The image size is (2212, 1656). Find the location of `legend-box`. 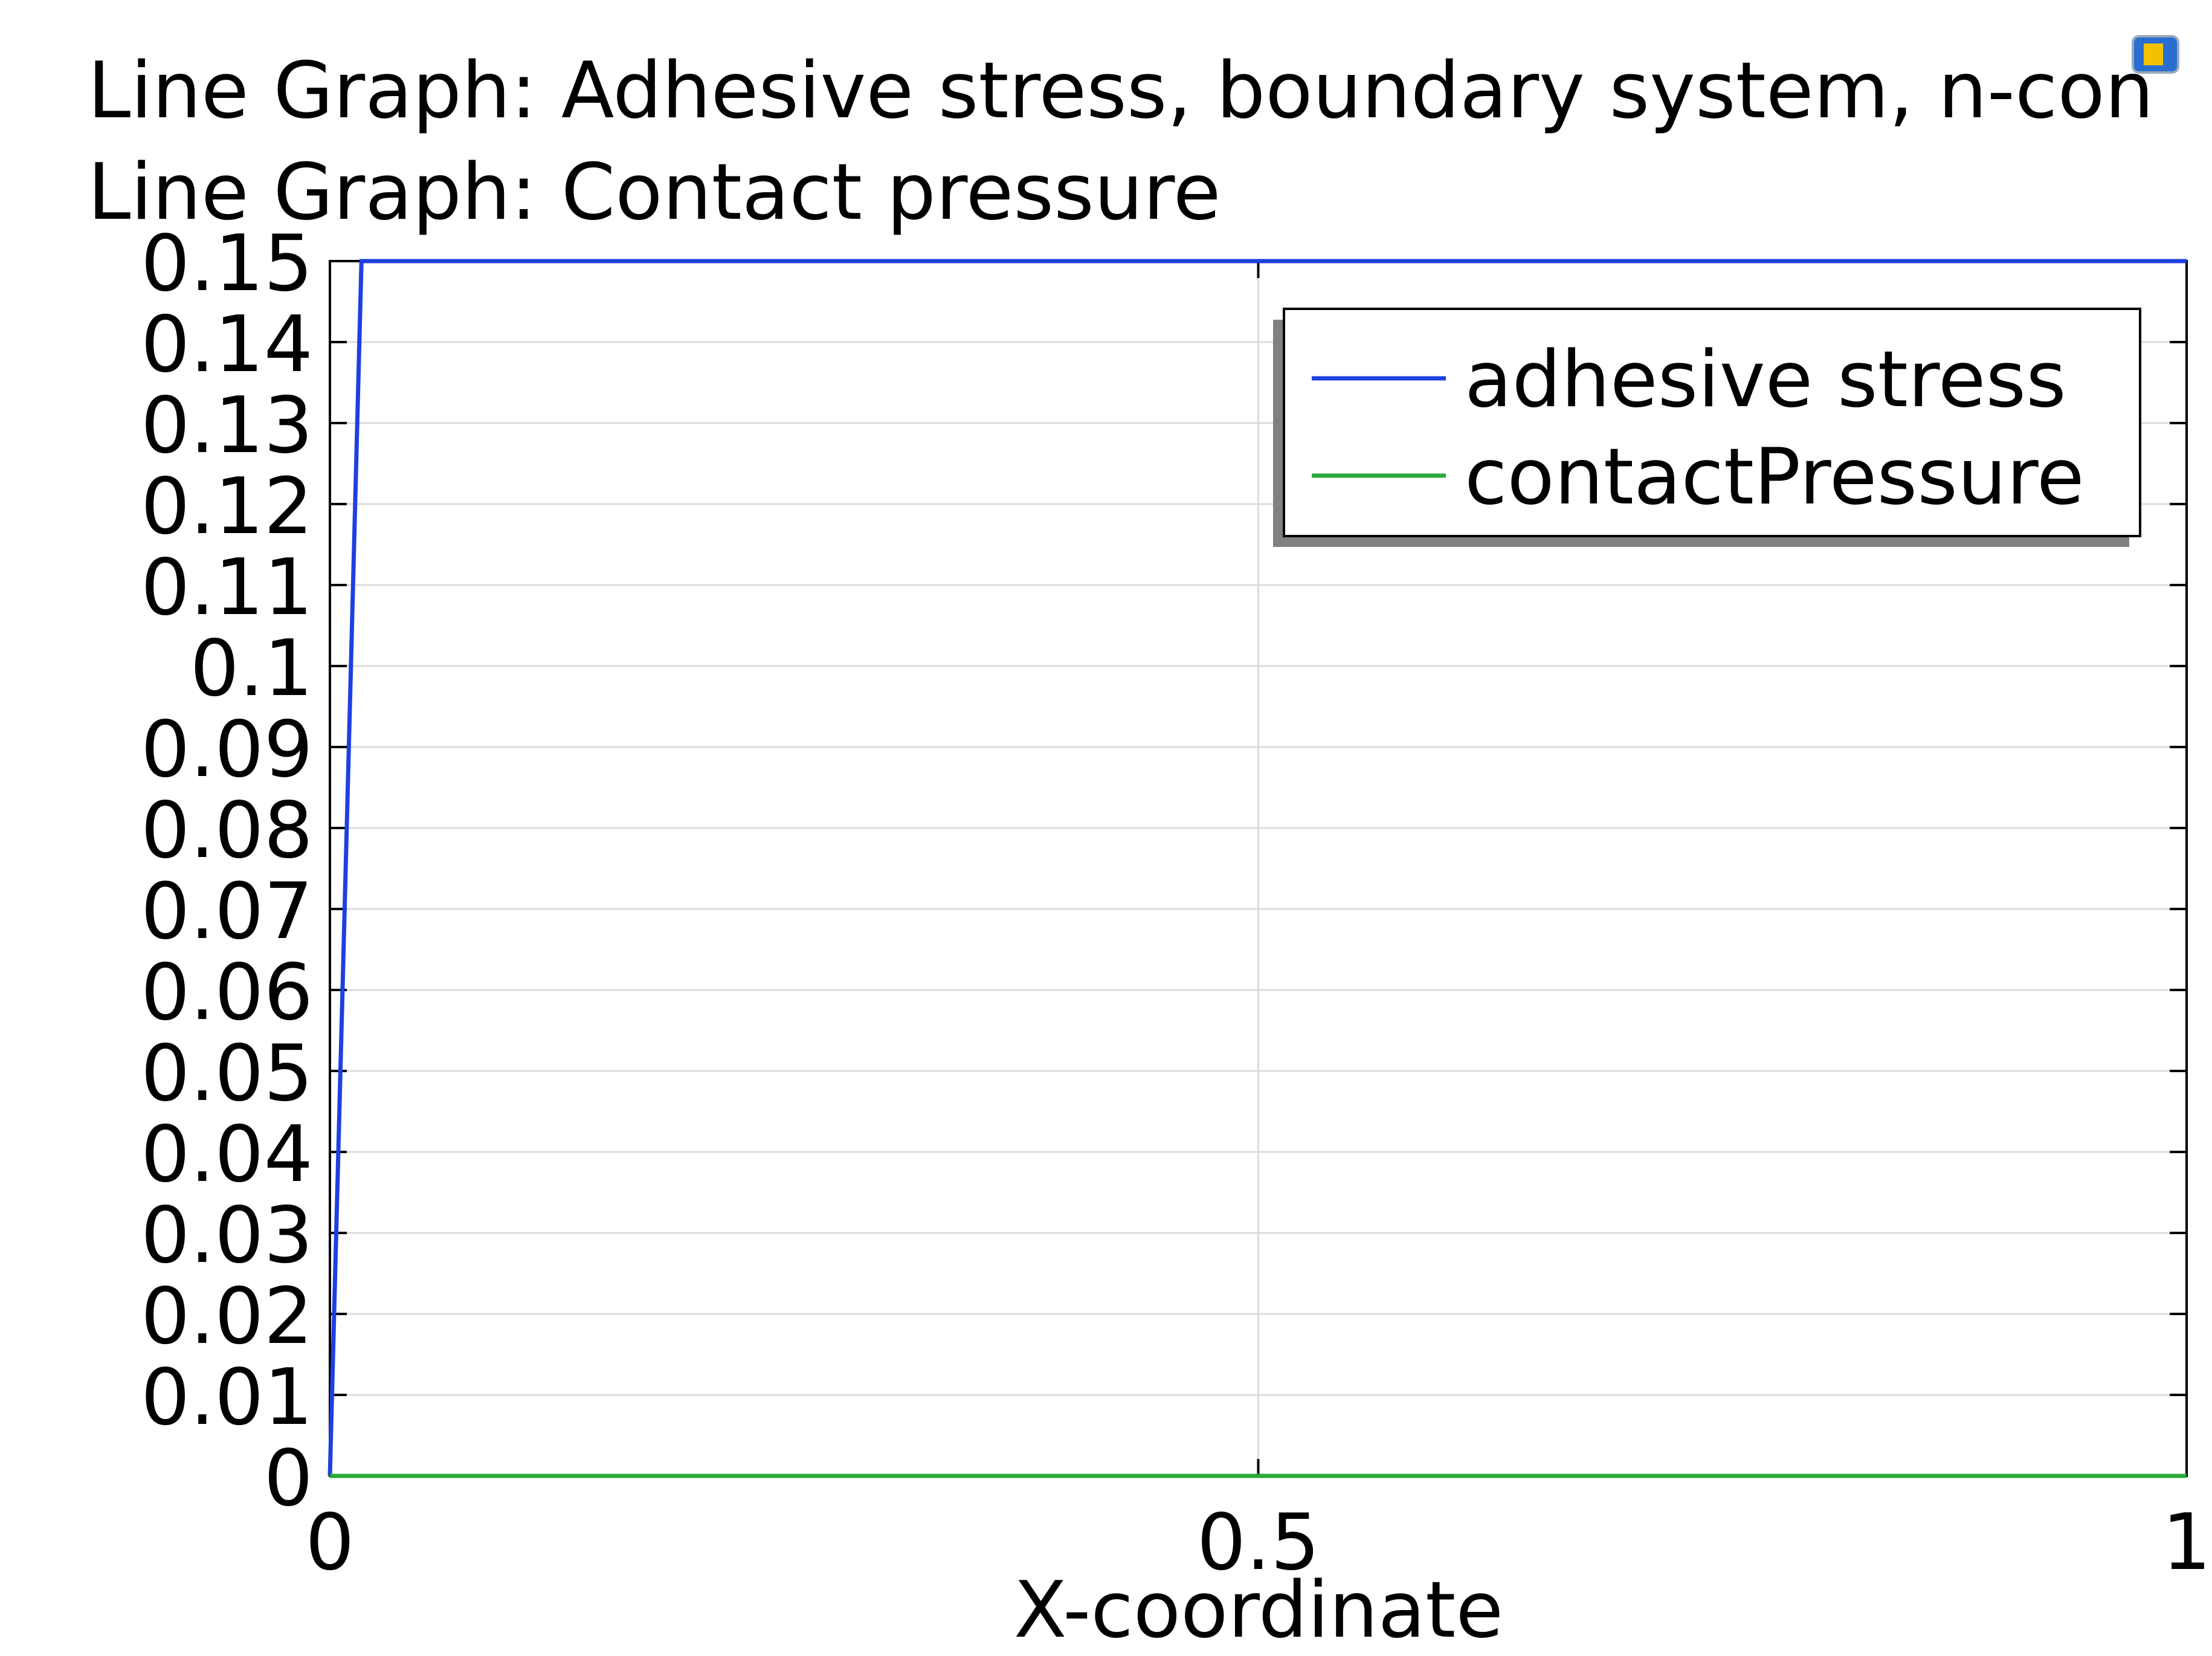

legend-box is located at coordinates (1712, 422).